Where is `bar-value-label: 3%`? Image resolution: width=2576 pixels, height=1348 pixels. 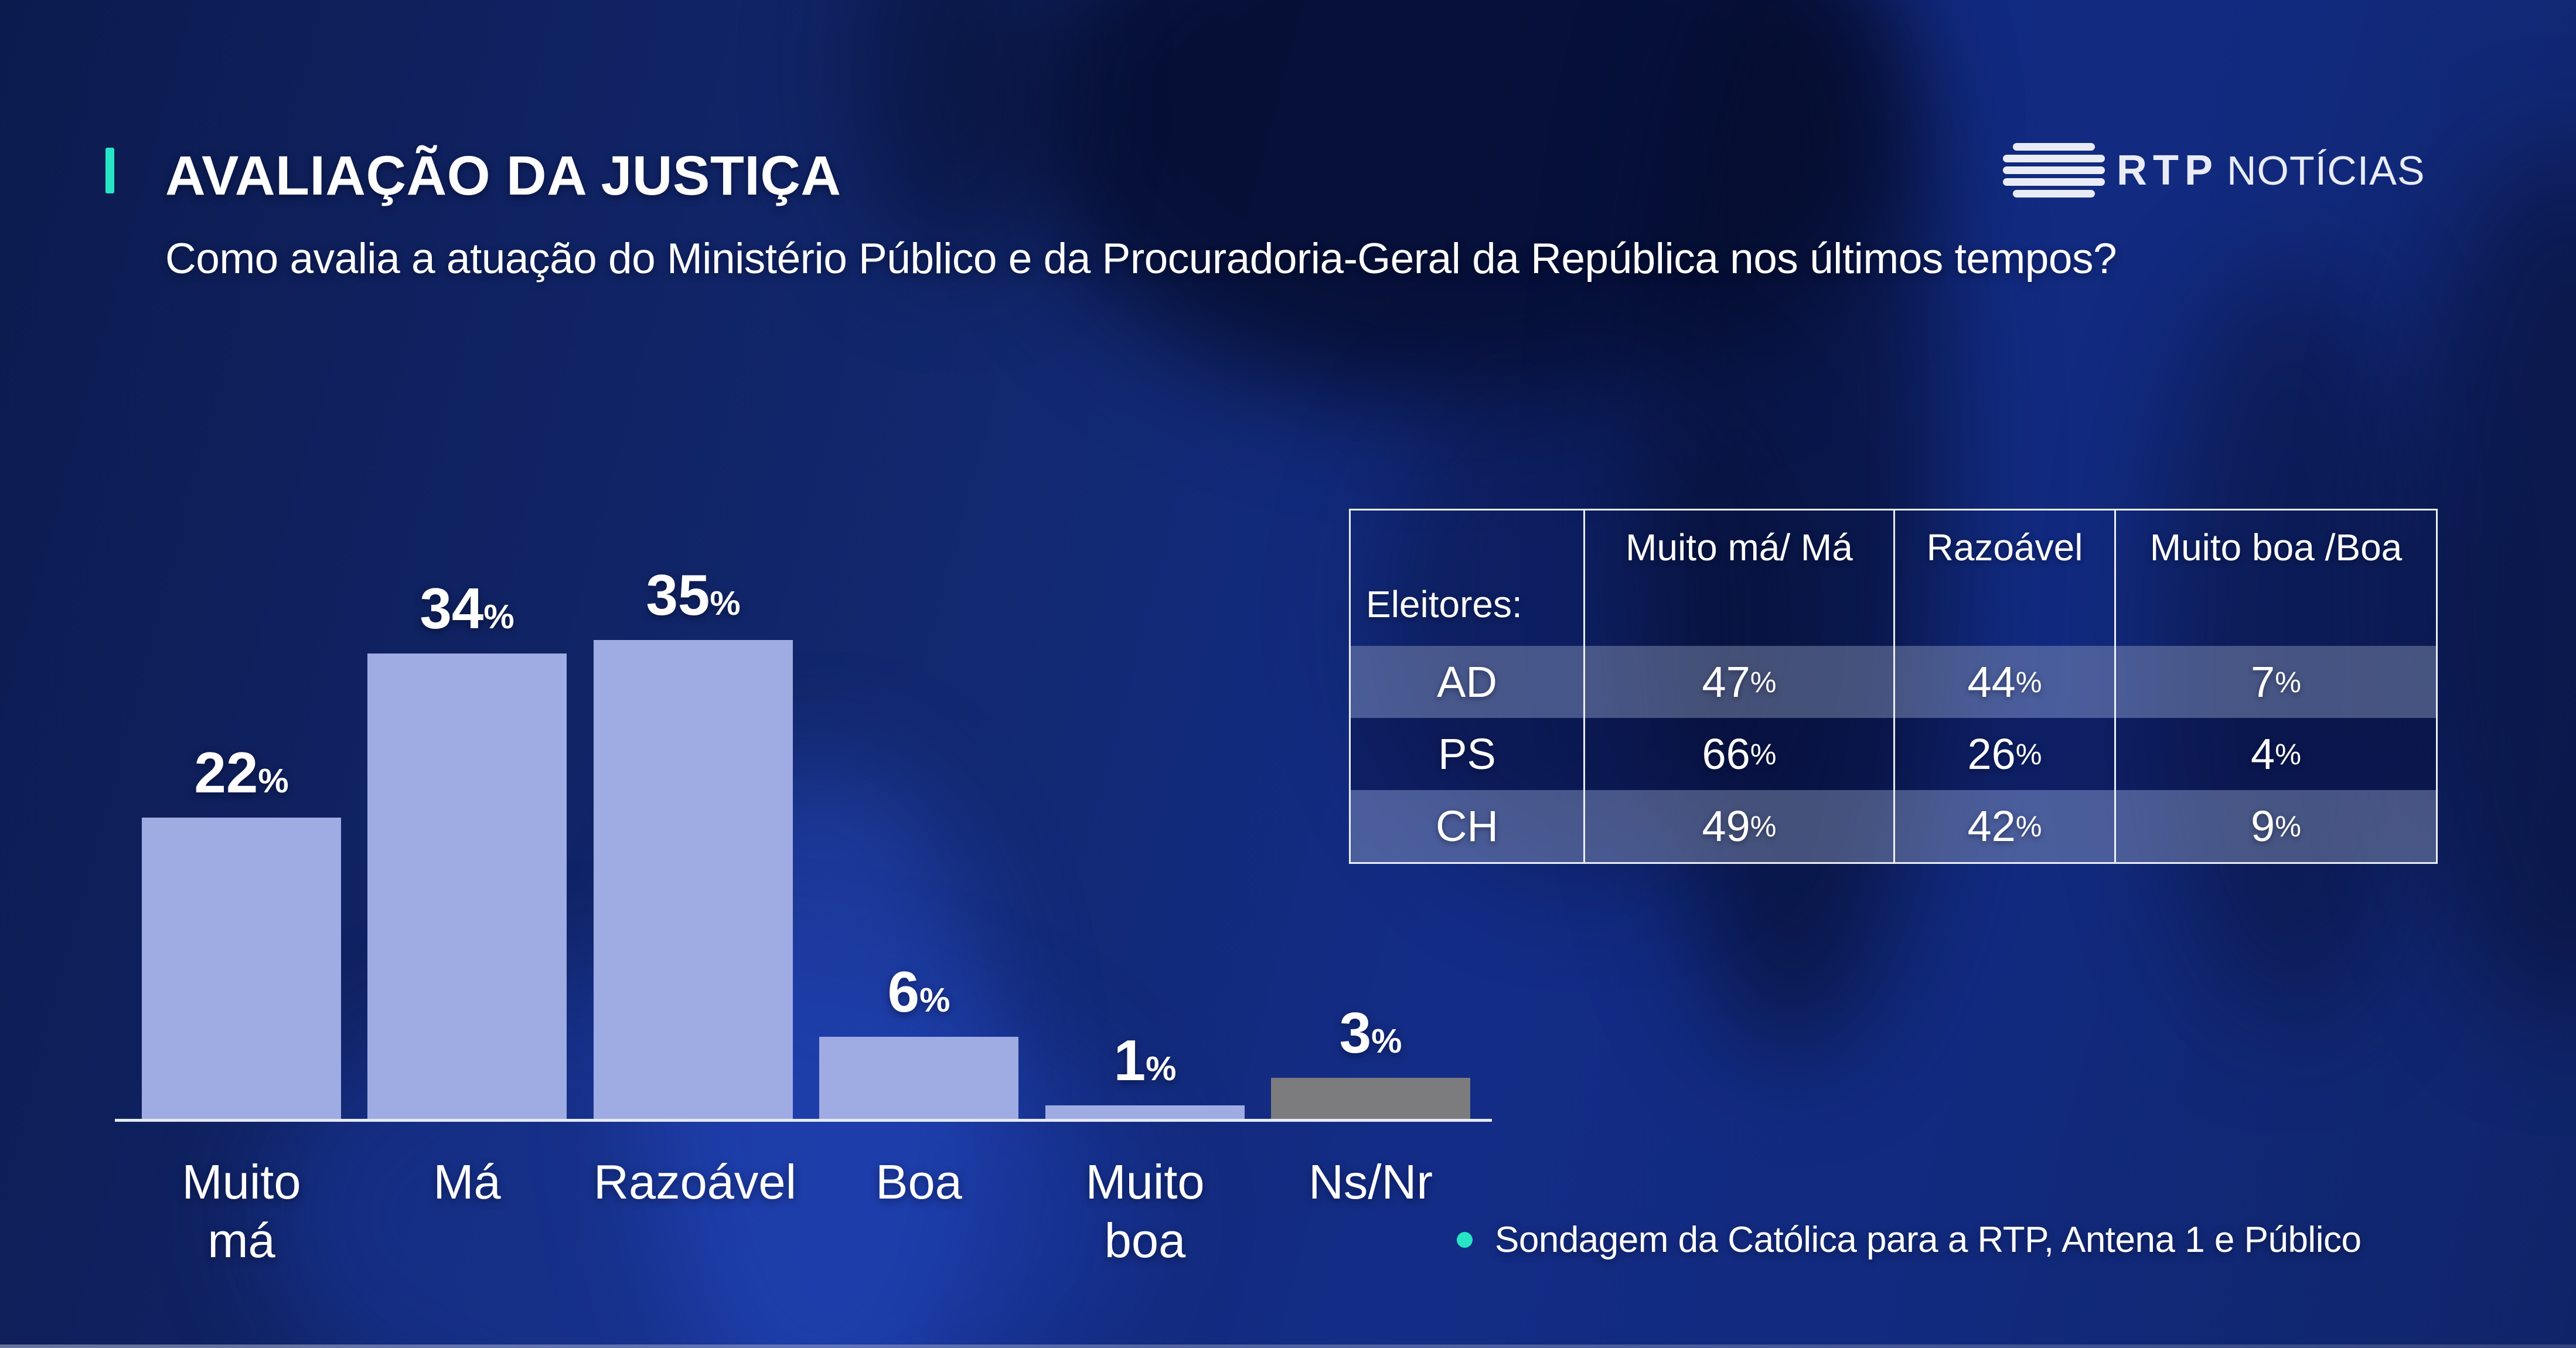
bar-value-label: 3% is located at coordinates (1370, 1032).